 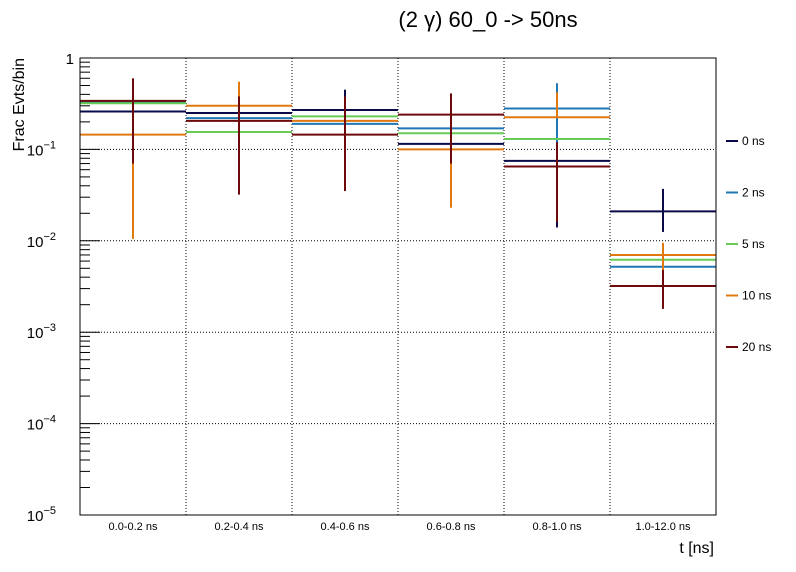 What do you see at coordinates (753, 141) in the screenshot?
I see `legend-entry: 0 ns` at bounding box center [753, 141].